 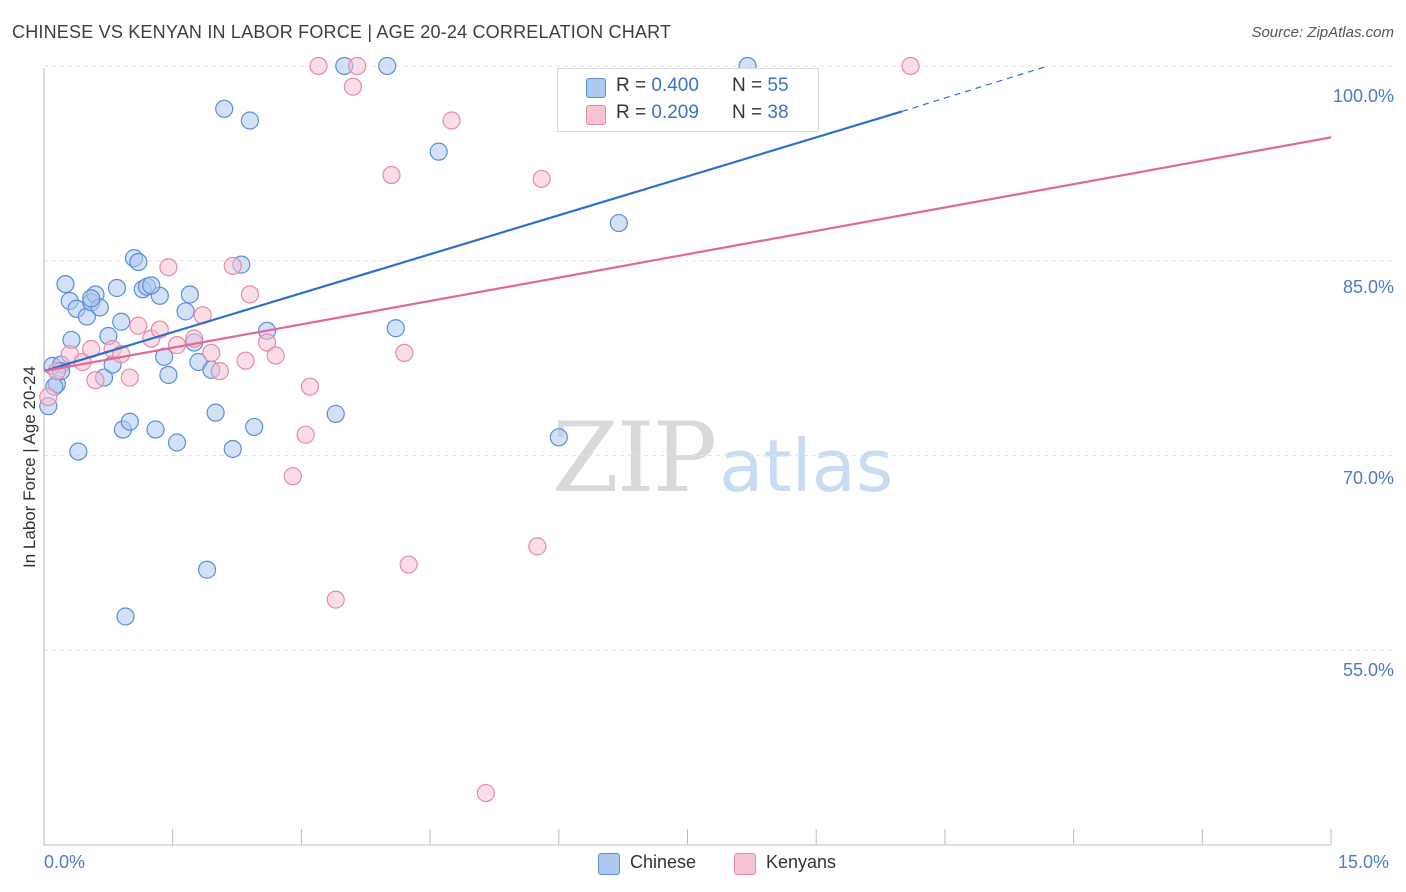 What do you see at coordinates (1364, 862) in the screenshot?
I see `x-tick-label-max: 15.0%` at bounding box center [1364, 862].